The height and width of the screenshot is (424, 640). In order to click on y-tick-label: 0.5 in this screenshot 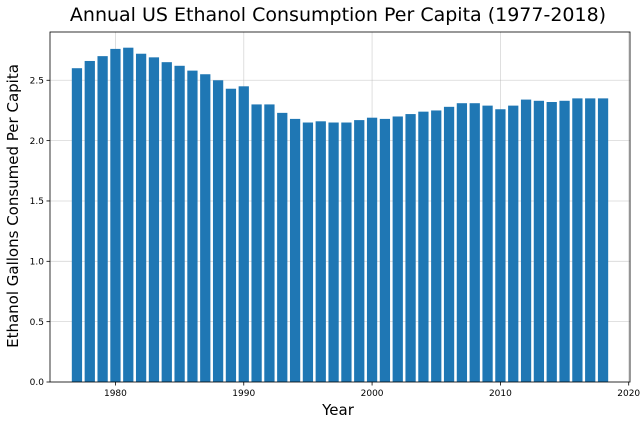, I will do `click(37, 323)`.